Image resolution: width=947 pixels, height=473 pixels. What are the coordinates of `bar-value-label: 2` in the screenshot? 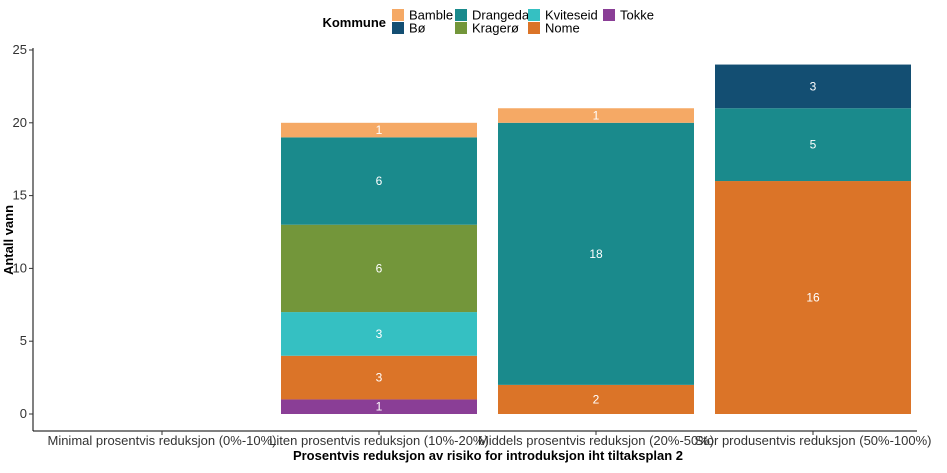 It's located at (596, 399).